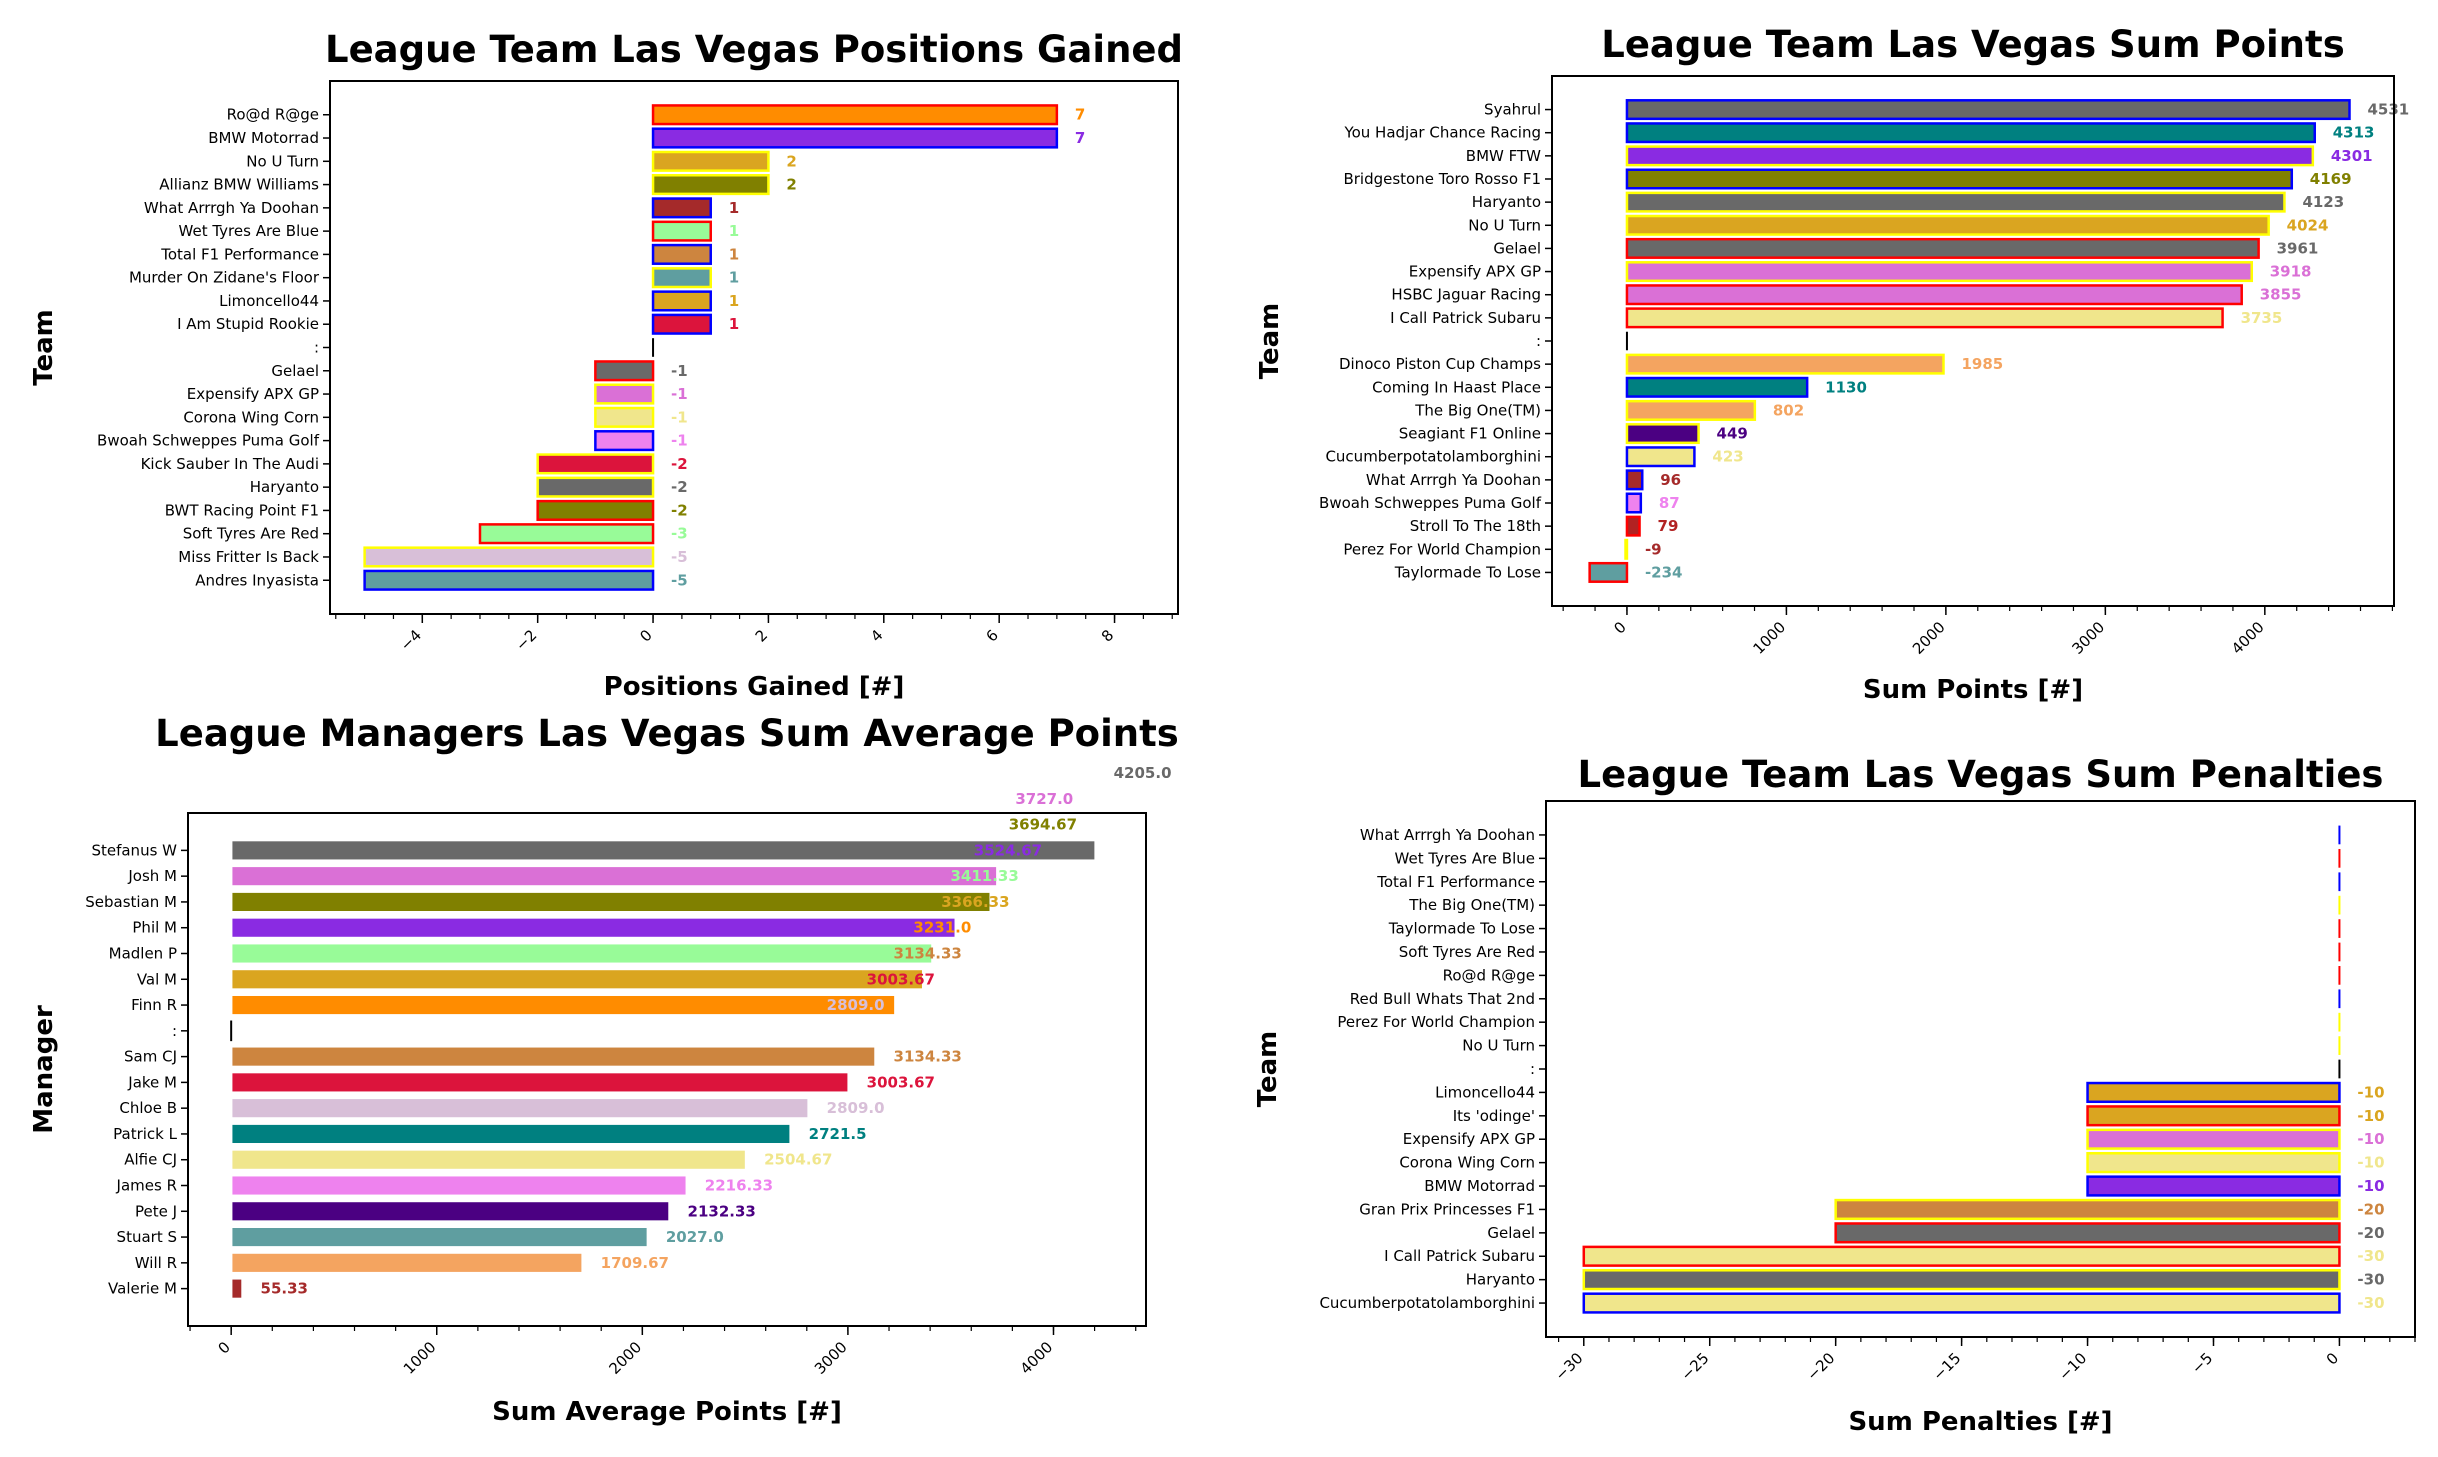 Image resolution: width=2438 pixels, height=1457 pixels. What do you see at coordinates (1008, 850) in the screenshot?
I see `data-label: 3524.67` at bounding box center [1008, 850].